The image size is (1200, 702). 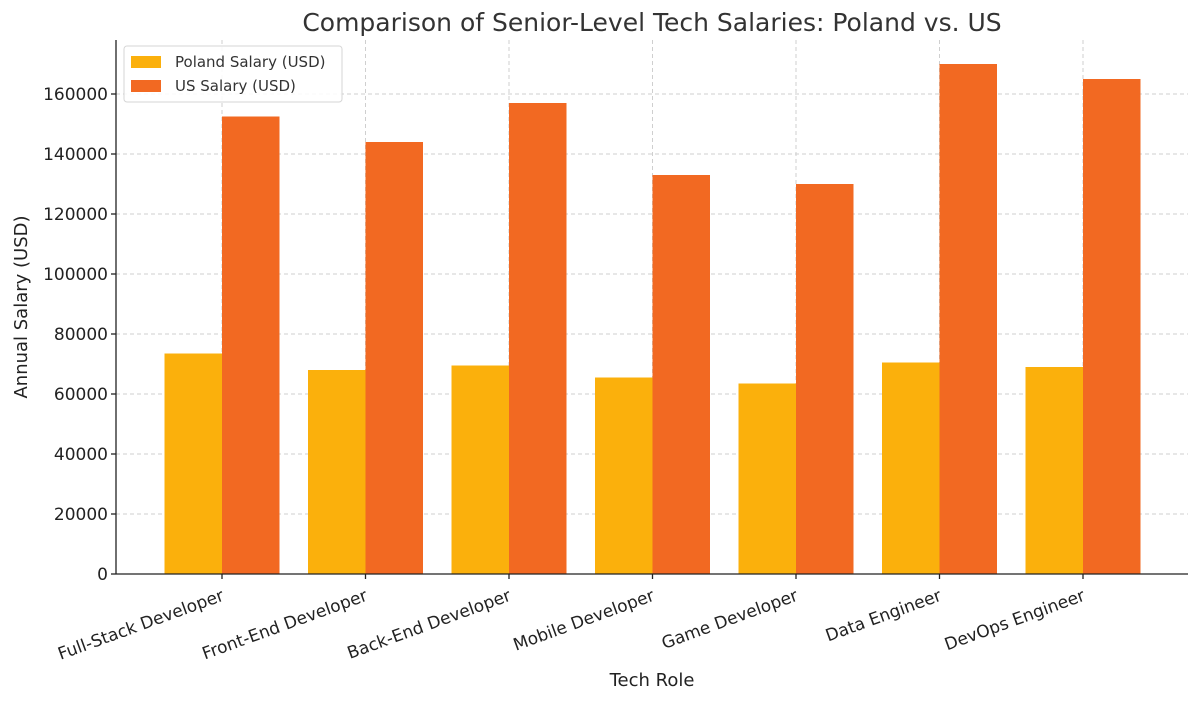 What do you see at coordinates (1015, 620) in the screenshot?
I see `x-tick-label: DevOps Engineer` at bounding box center [1015, 620].